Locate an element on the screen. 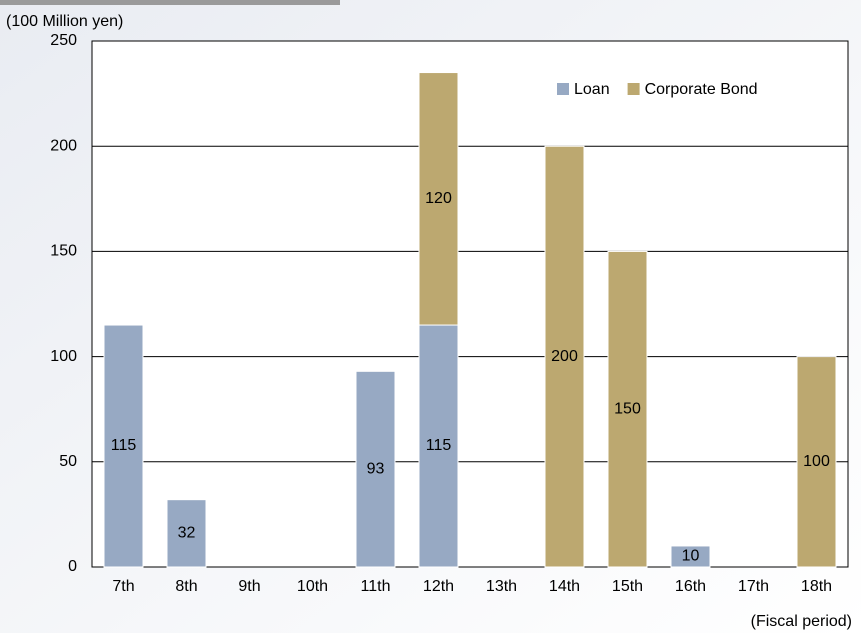 The height and width of the screenshot is (633, 861). y-tick-label: 100 is located at coordinates (63, 356).